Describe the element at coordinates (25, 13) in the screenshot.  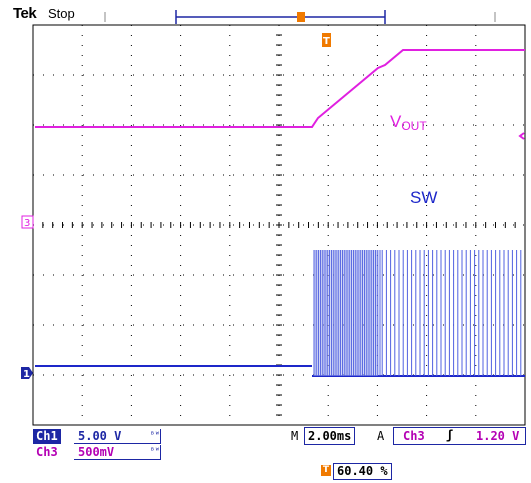
I see `brand-logo: Tek` at that location.